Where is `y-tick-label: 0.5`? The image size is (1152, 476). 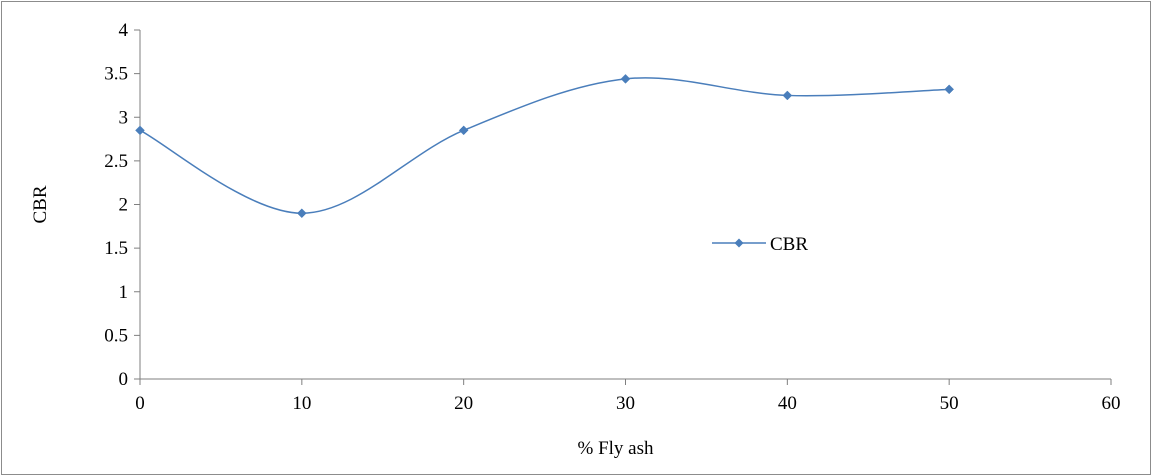 y-tick-label: 0.5 is located at coordinates (116, 335).